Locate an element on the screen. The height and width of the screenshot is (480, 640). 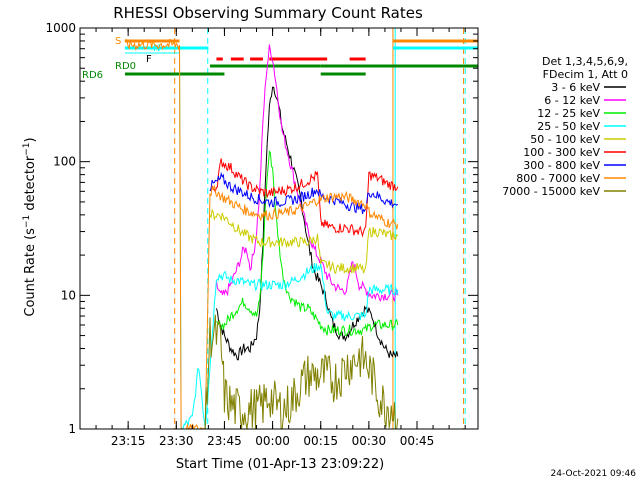
x-tick-label: 23:45 is located at coordinates (224, 441).